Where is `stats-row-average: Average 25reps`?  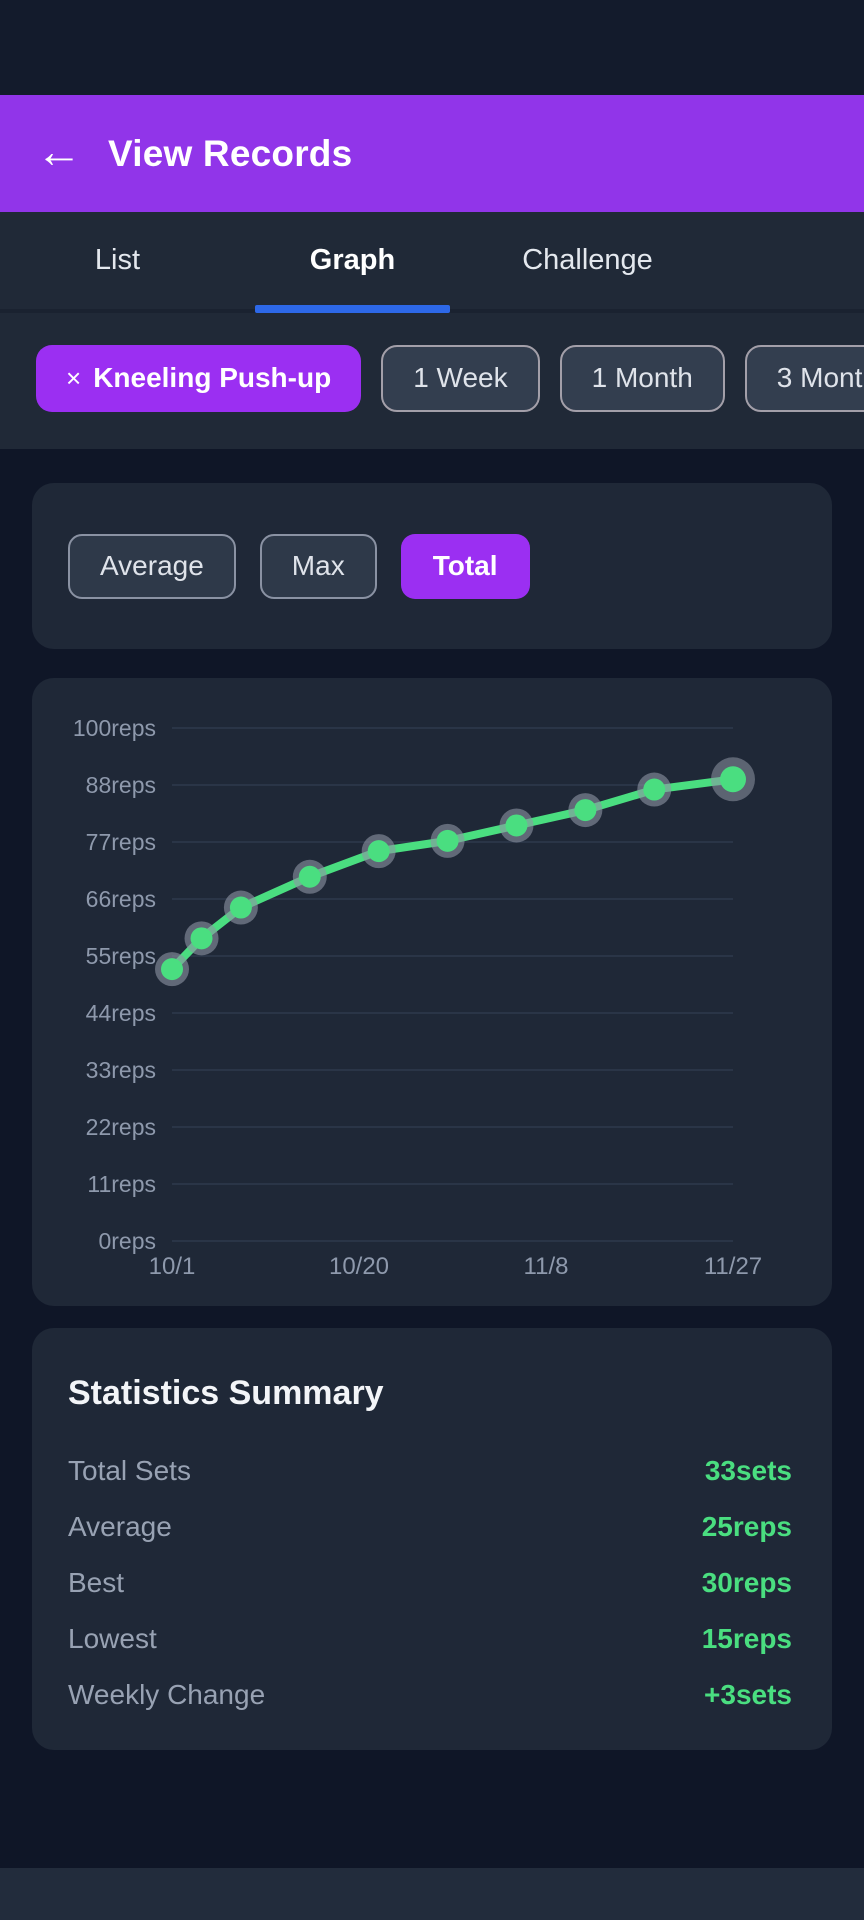
stats-row-average: Average 25reps is located at coordinates (430, 1526).